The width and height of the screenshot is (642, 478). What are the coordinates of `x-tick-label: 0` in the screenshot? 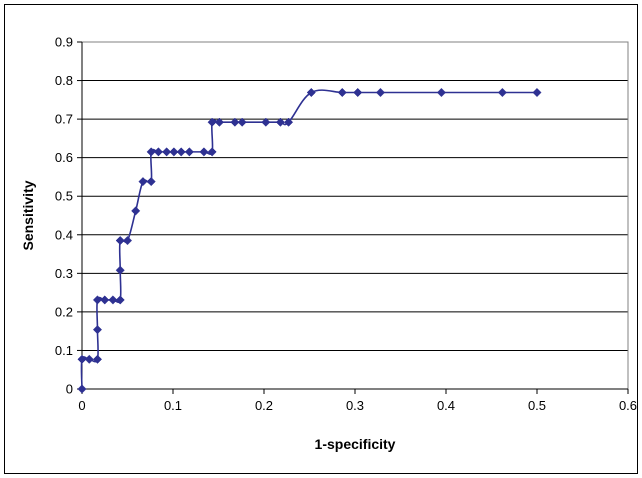 It's located at (81, 405).